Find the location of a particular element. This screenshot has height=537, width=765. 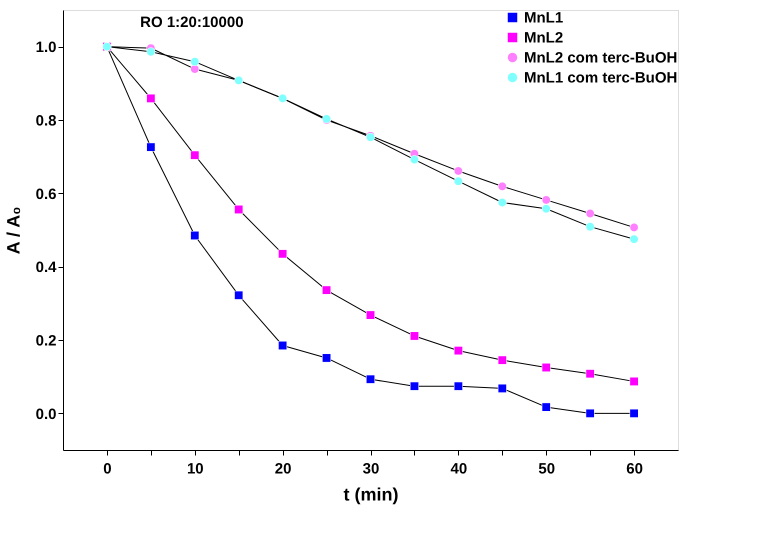

x-tick-label: 10 is located at coordinates (195, 469).